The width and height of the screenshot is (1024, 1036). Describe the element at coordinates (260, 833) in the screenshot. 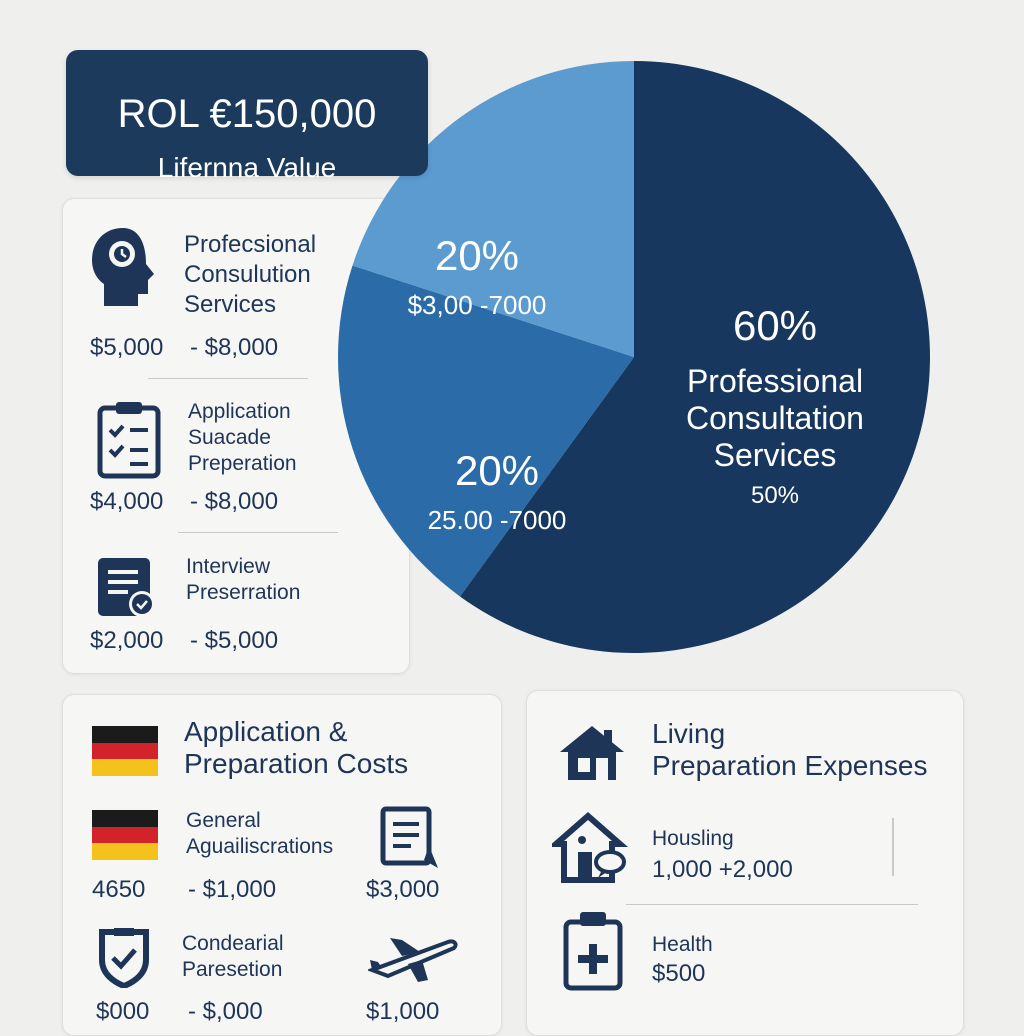

I see `cost-label-general: General Aguailiscrations` at that location.